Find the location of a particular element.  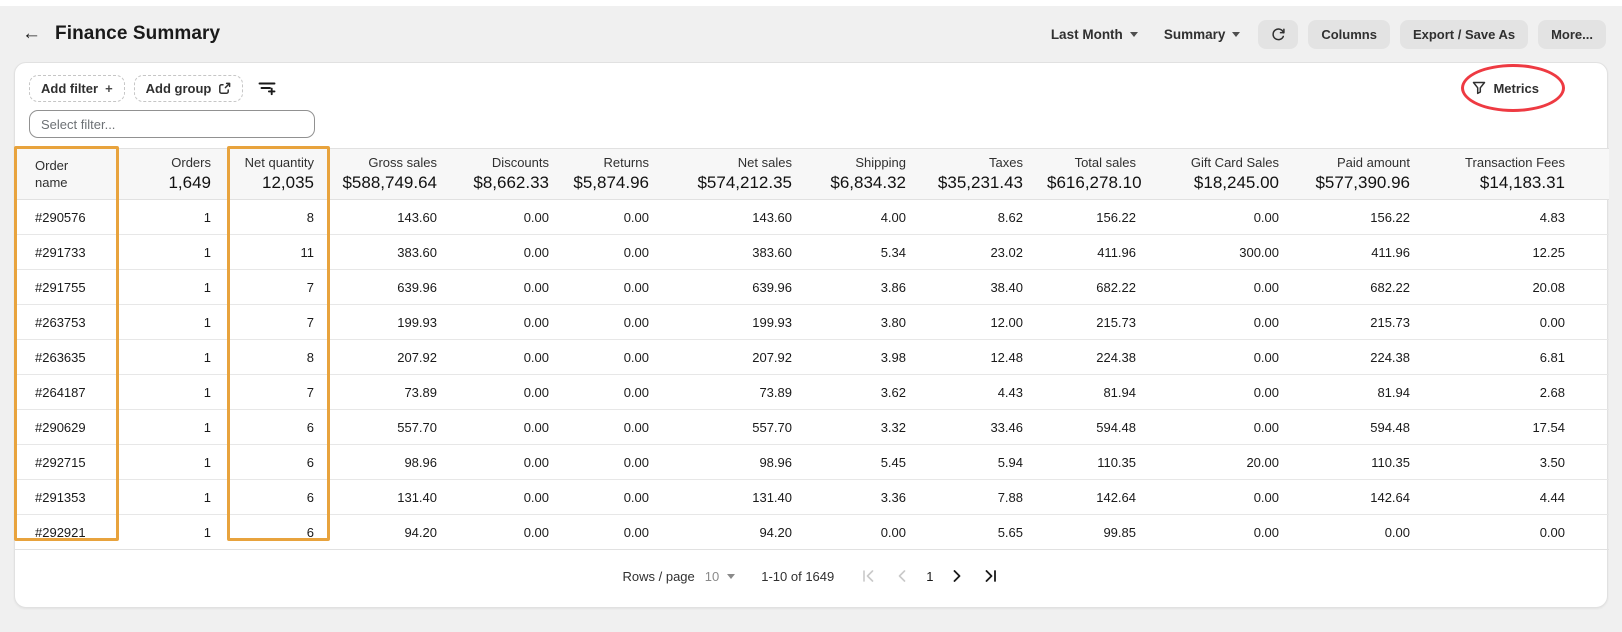

table-cell: 3.36 is located at coordinates (865, 497).